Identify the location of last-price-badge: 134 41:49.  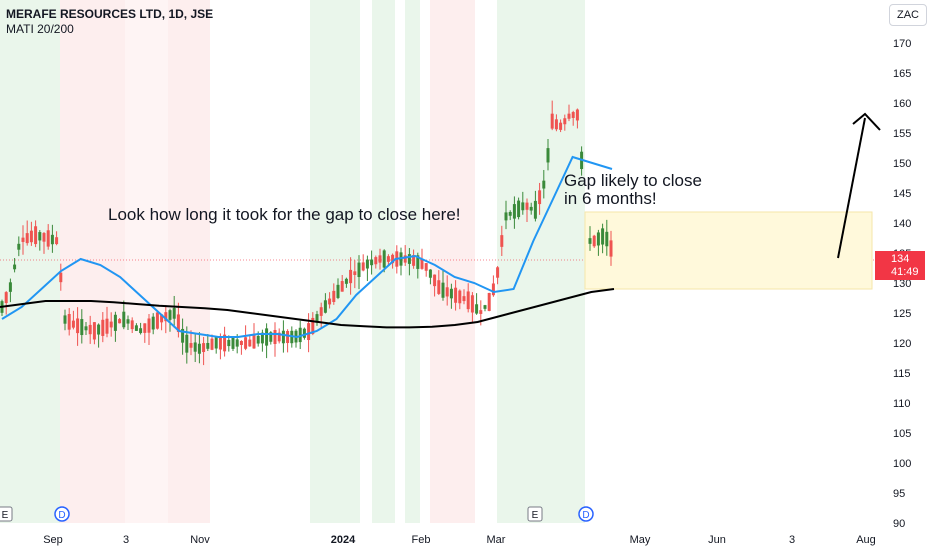
(900, 265).